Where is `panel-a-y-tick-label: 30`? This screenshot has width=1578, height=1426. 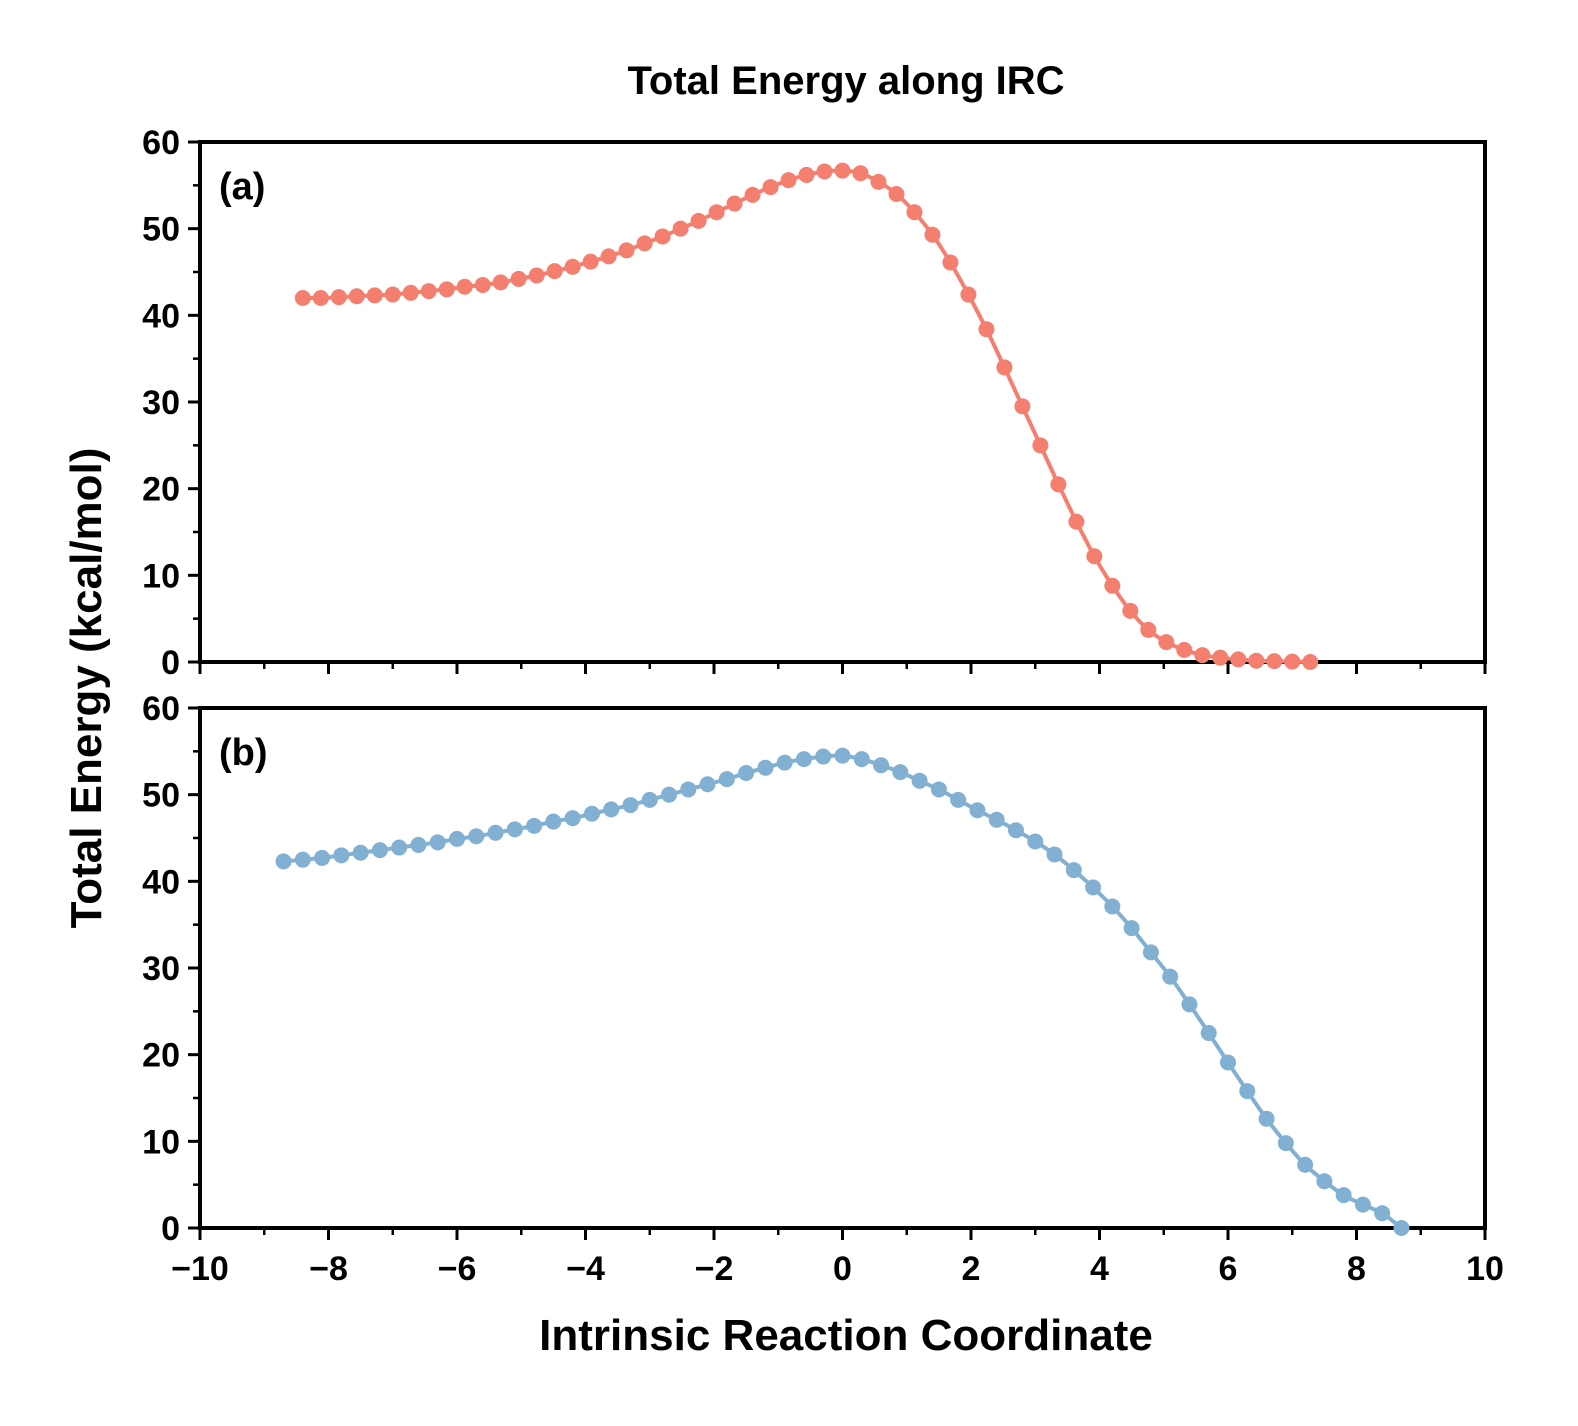 panel-a-y-tick-label: 30 is located at coordinates (161, 403).